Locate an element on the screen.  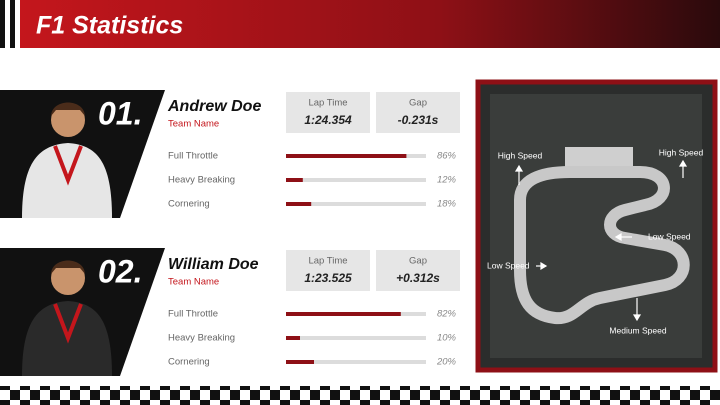
stat-value: 10% is located at coordinates (447, 338).